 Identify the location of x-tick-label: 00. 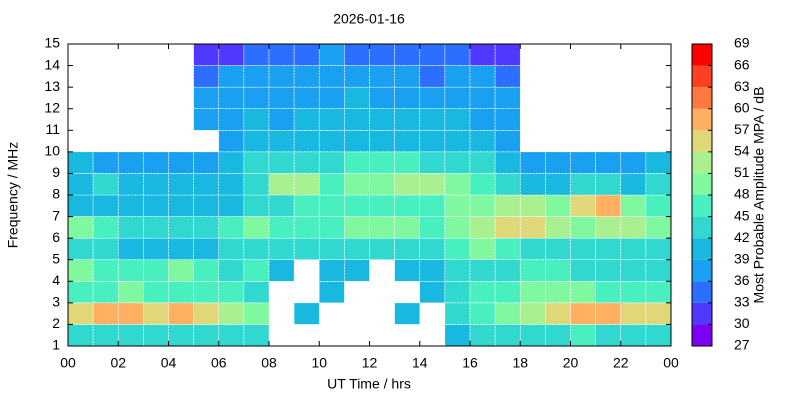
(671, 363).